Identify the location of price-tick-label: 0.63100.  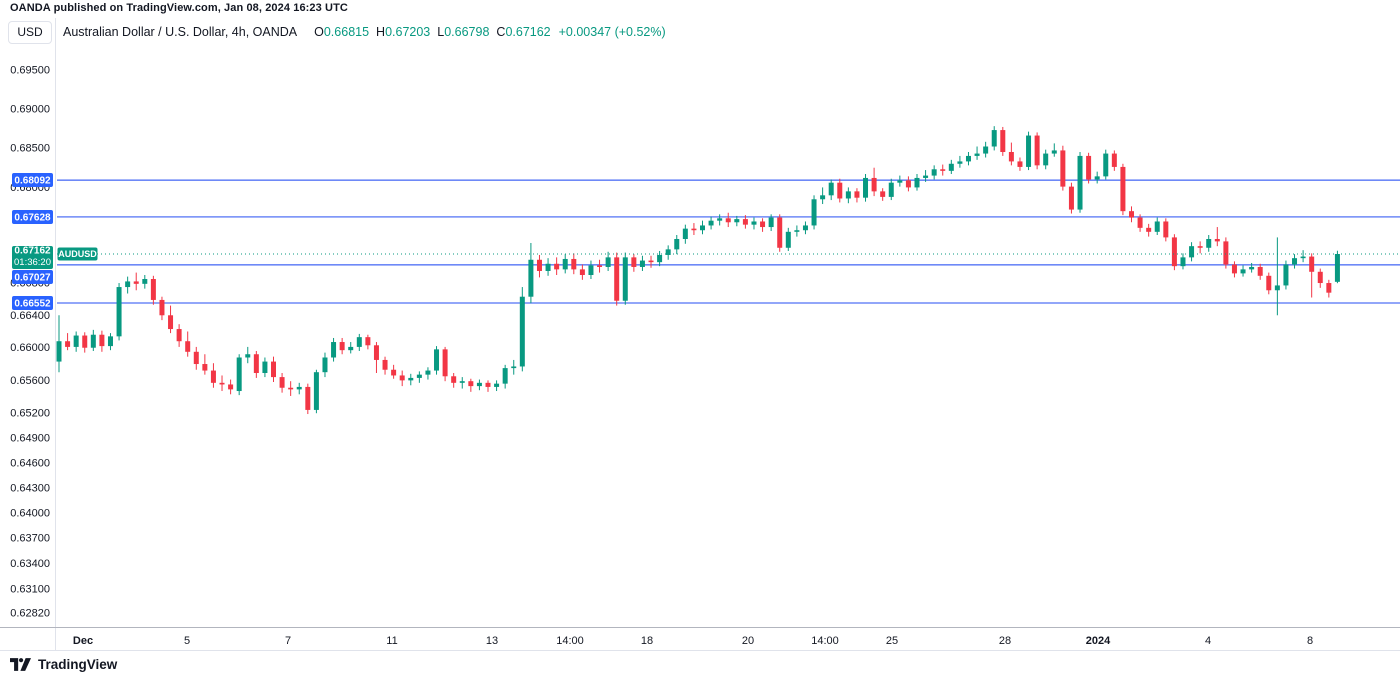
(30, 590).